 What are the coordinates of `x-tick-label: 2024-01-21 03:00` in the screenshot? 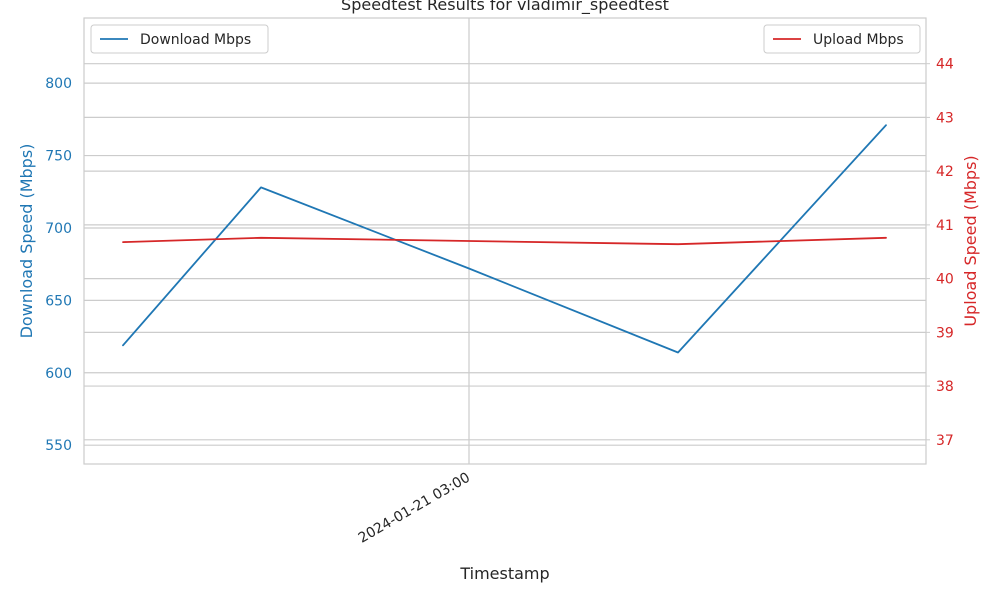 It's located at (414, 508).